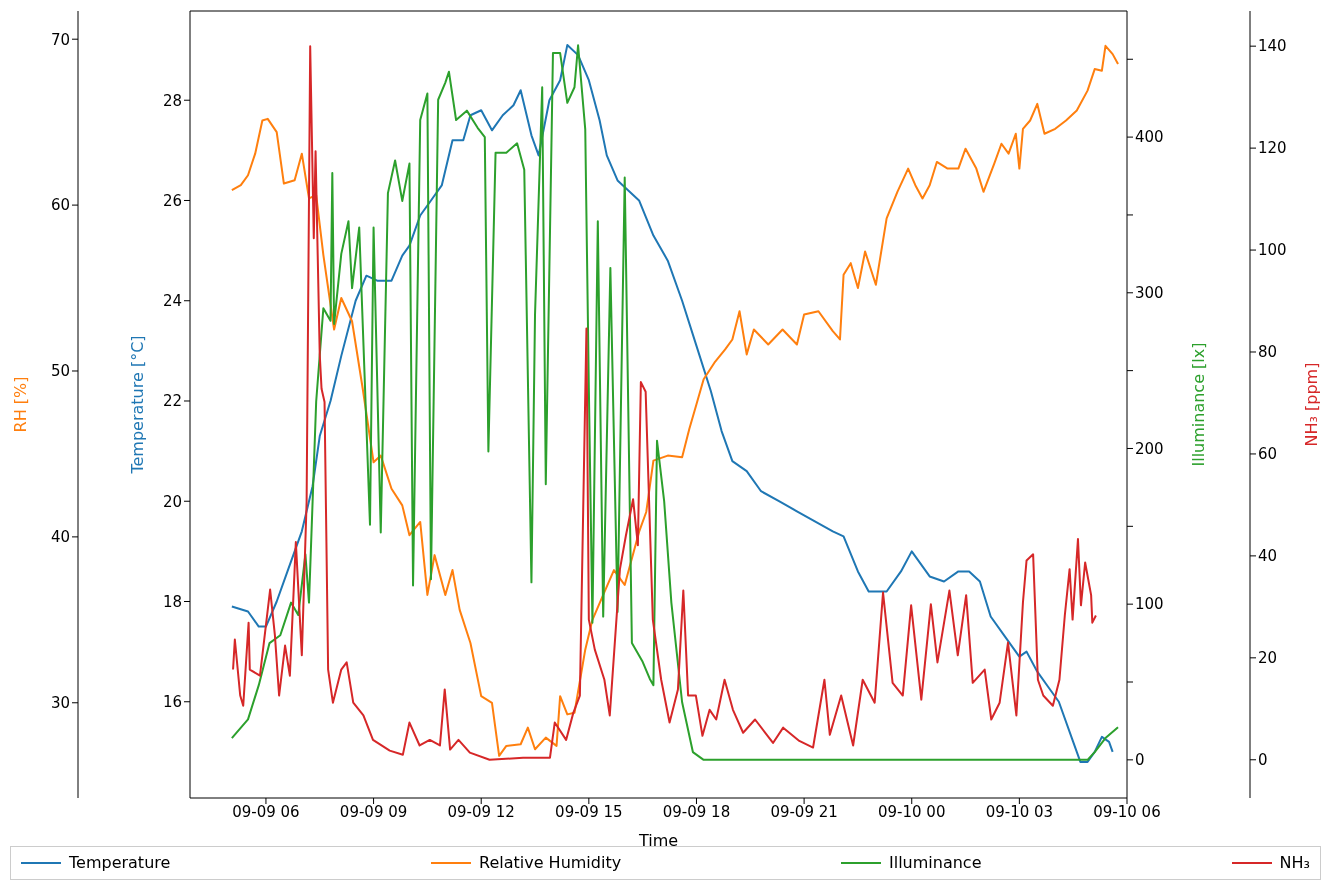 This screenshot has height=889, width=1329. I want to click on y-tick-label: 24, so click(172, 301).